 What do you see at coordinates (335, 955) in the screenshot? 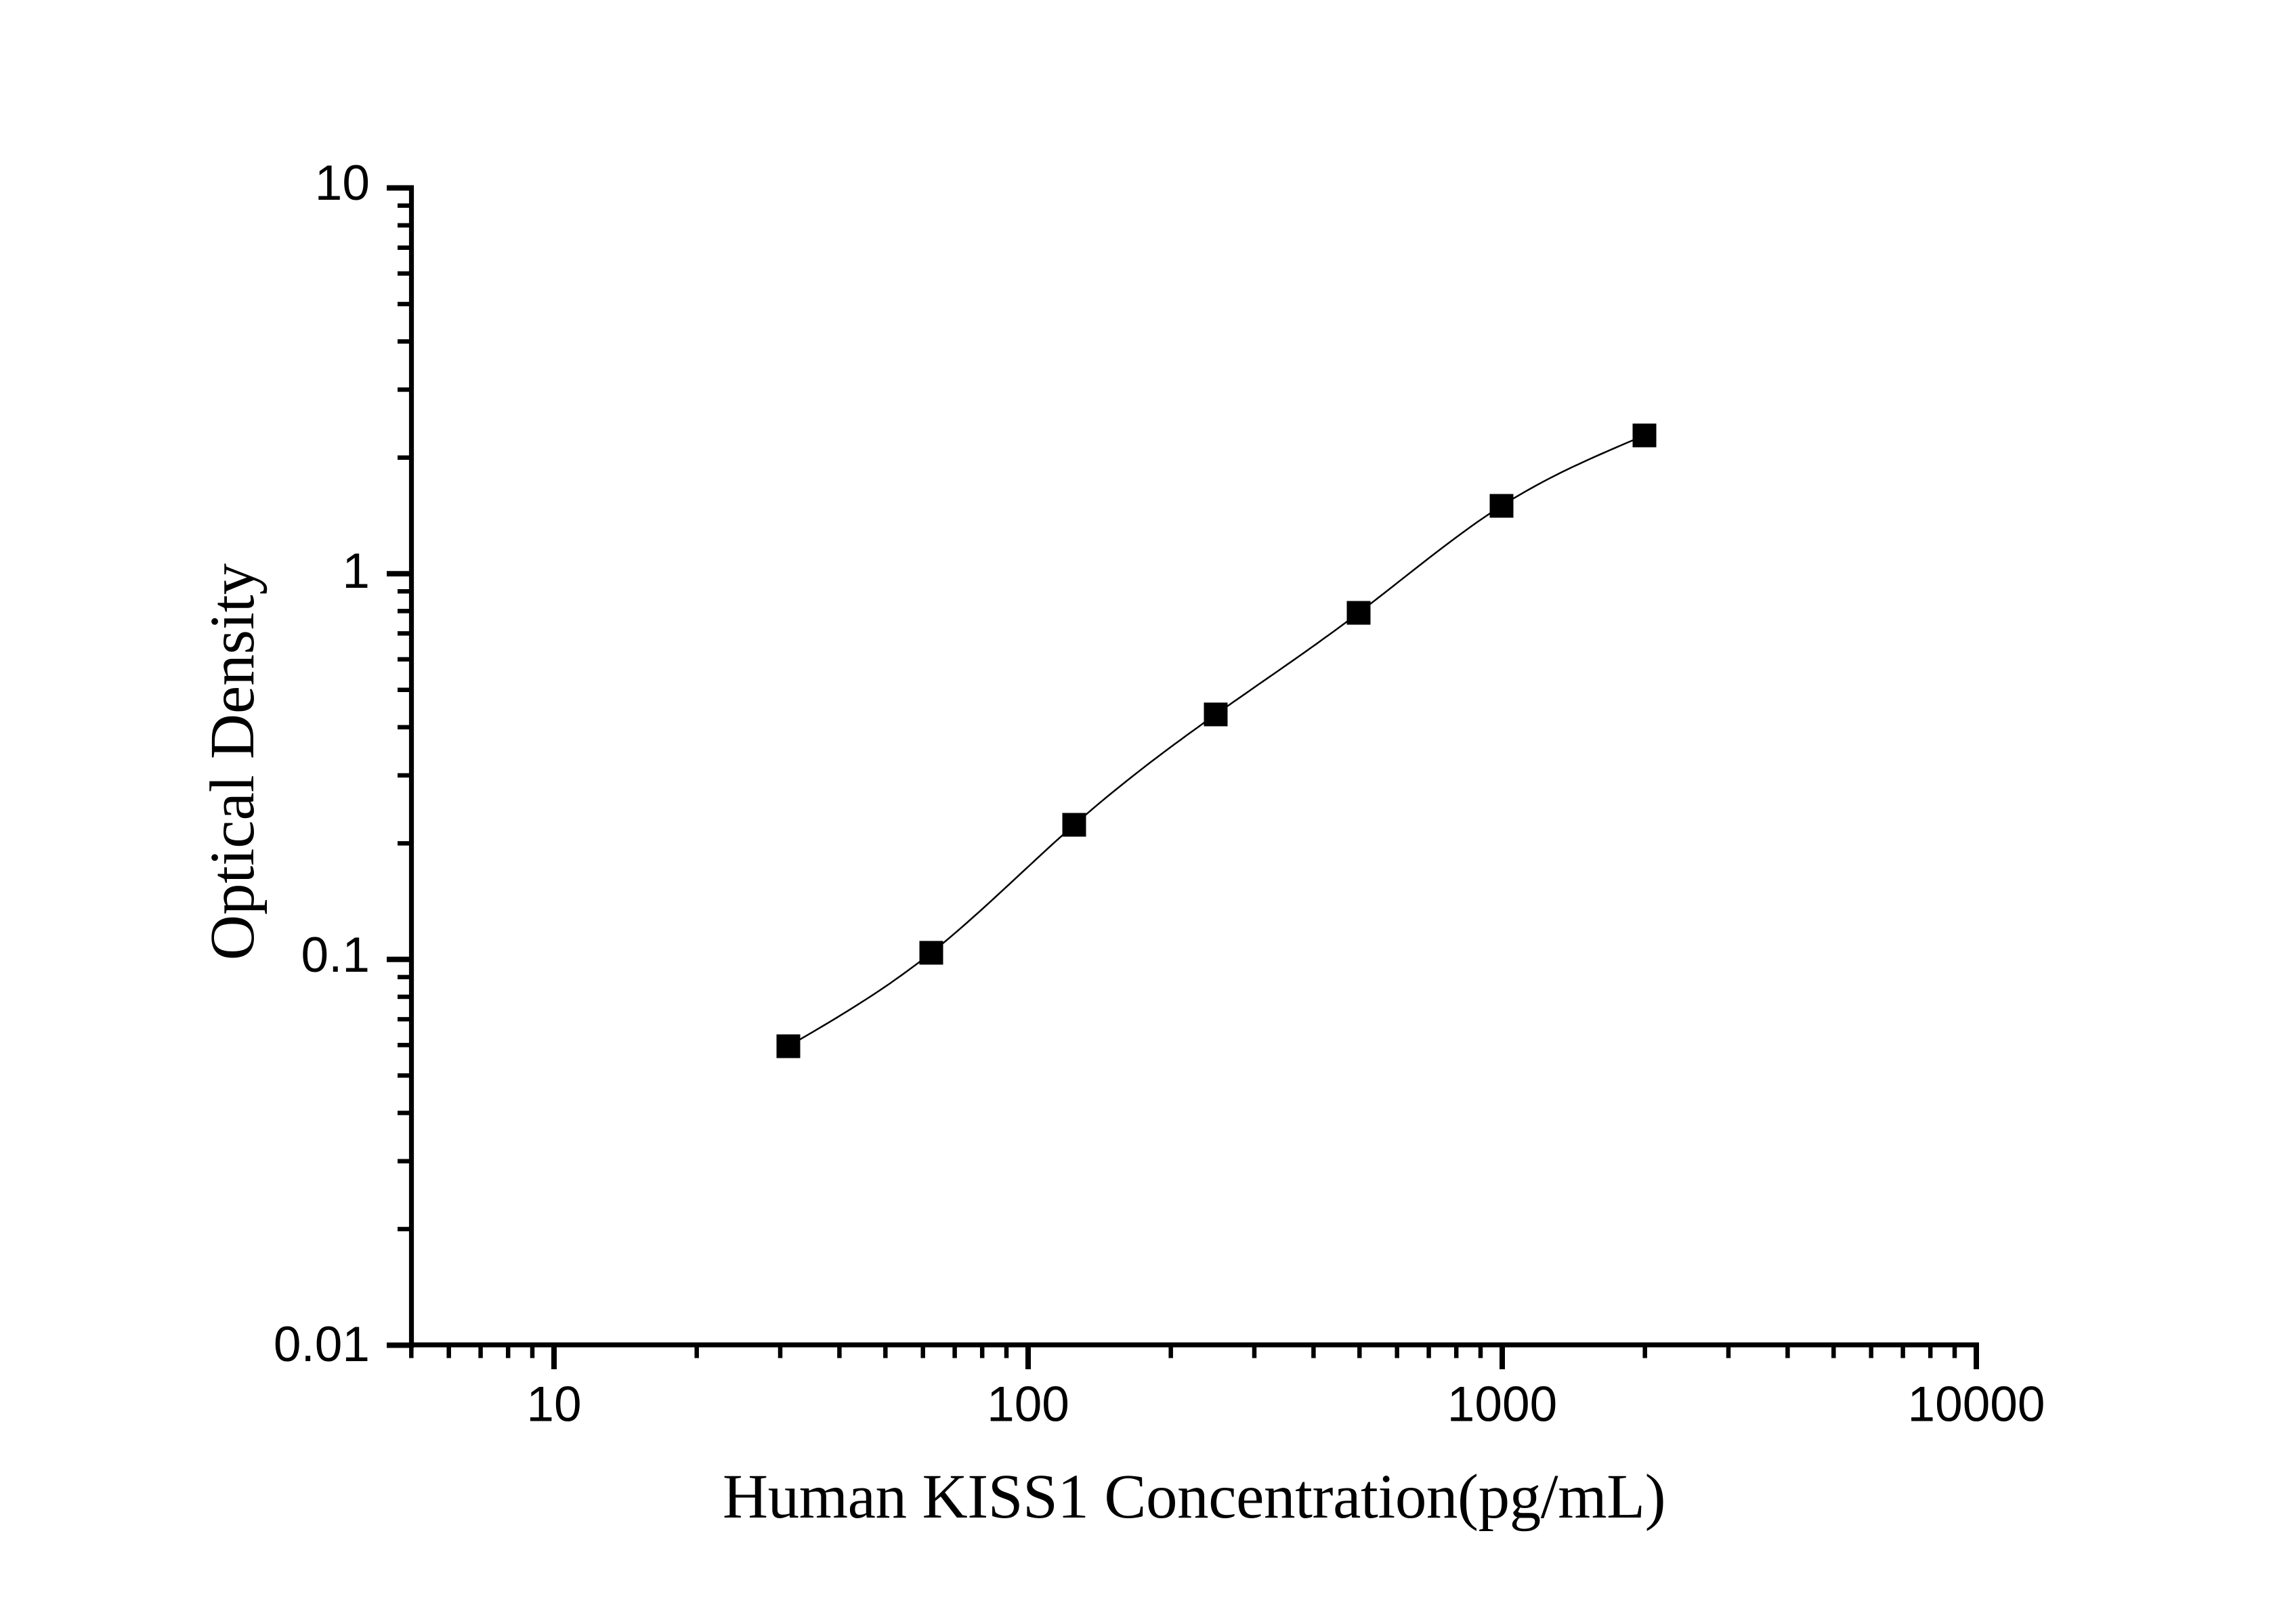
I see `svg-text: 0.1` at bounding box center [335, 955].